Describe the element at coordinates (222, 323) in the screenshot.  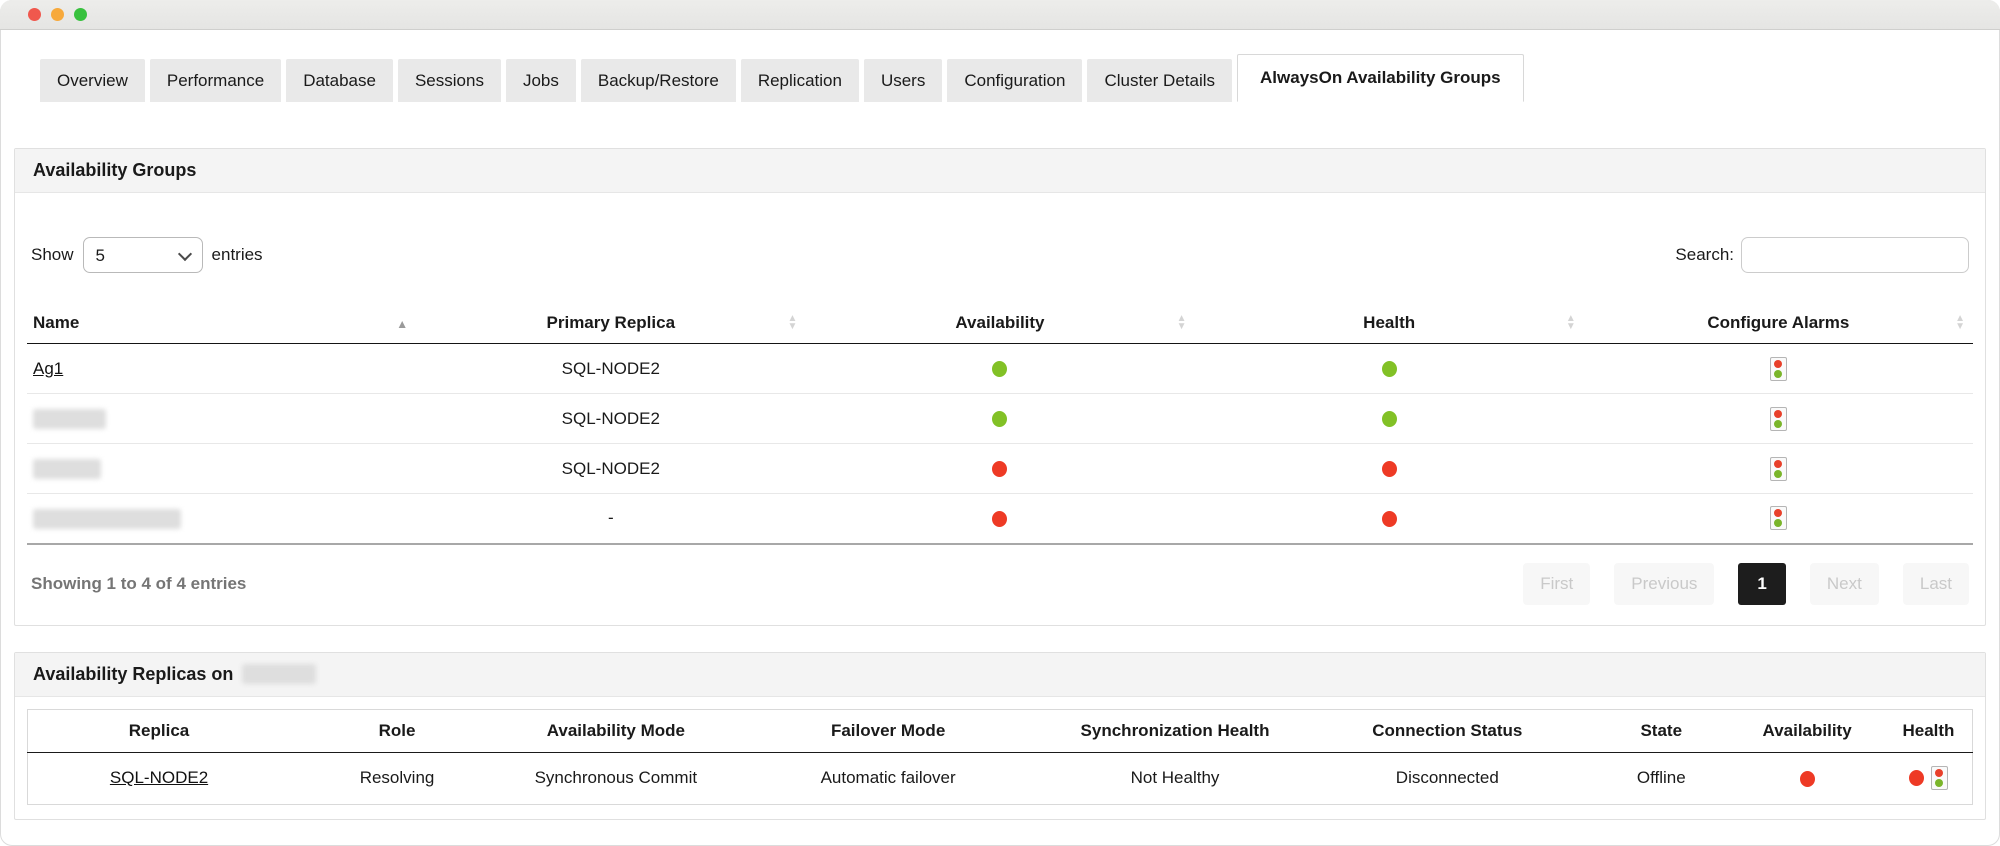
I see `column-header-name: Name` at that location.